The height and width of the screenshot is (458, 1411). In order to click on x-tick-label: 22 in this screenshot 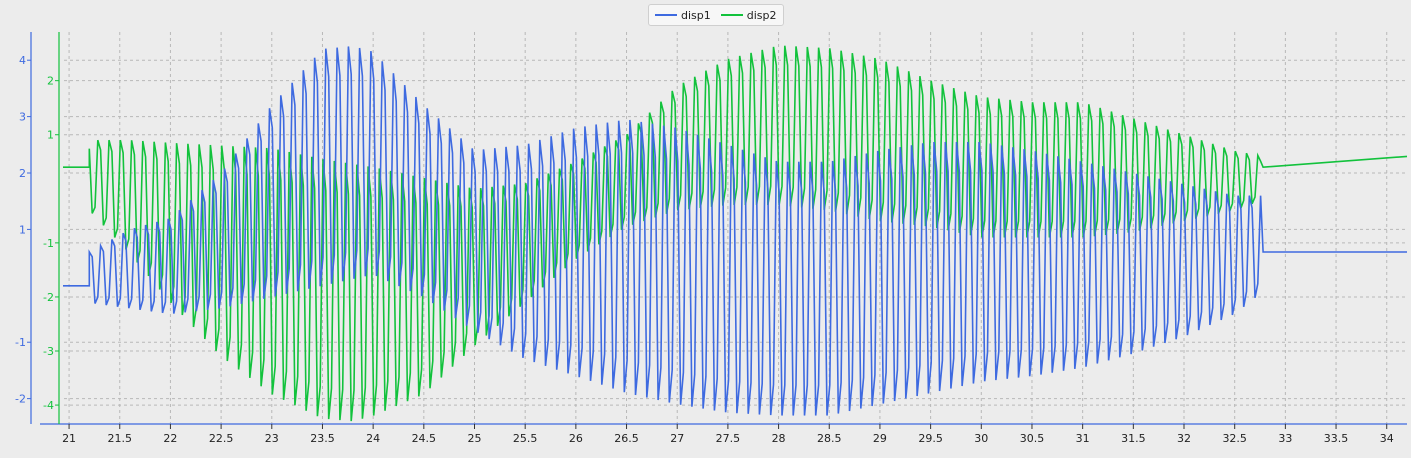, I will do `click(170, 438)`.